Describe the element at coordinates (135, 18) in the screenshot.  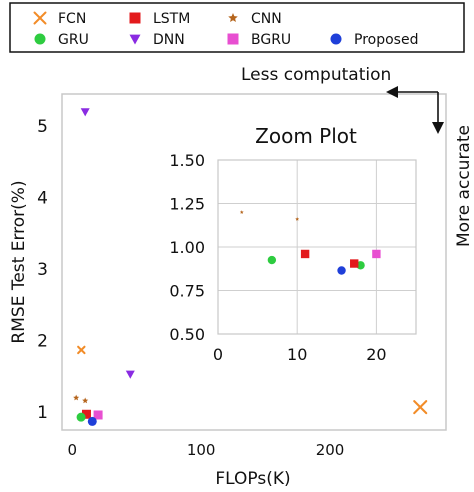
I see `legend-marker-lstm` at that location.